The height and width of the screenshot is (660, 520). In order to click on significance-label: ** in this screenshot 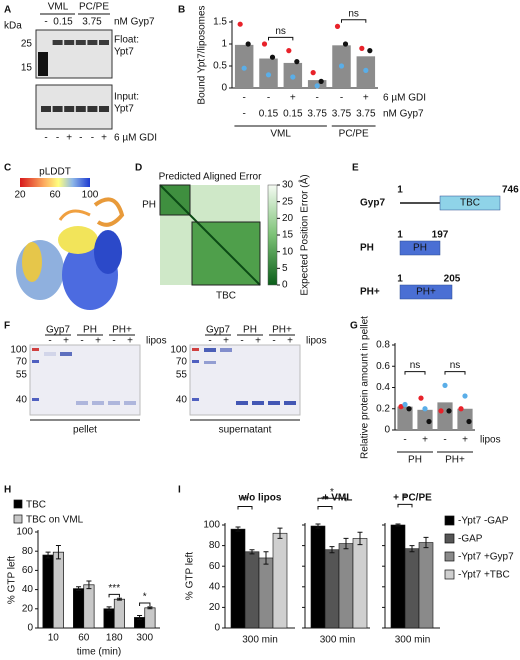, I will do `click(245, 500)`.